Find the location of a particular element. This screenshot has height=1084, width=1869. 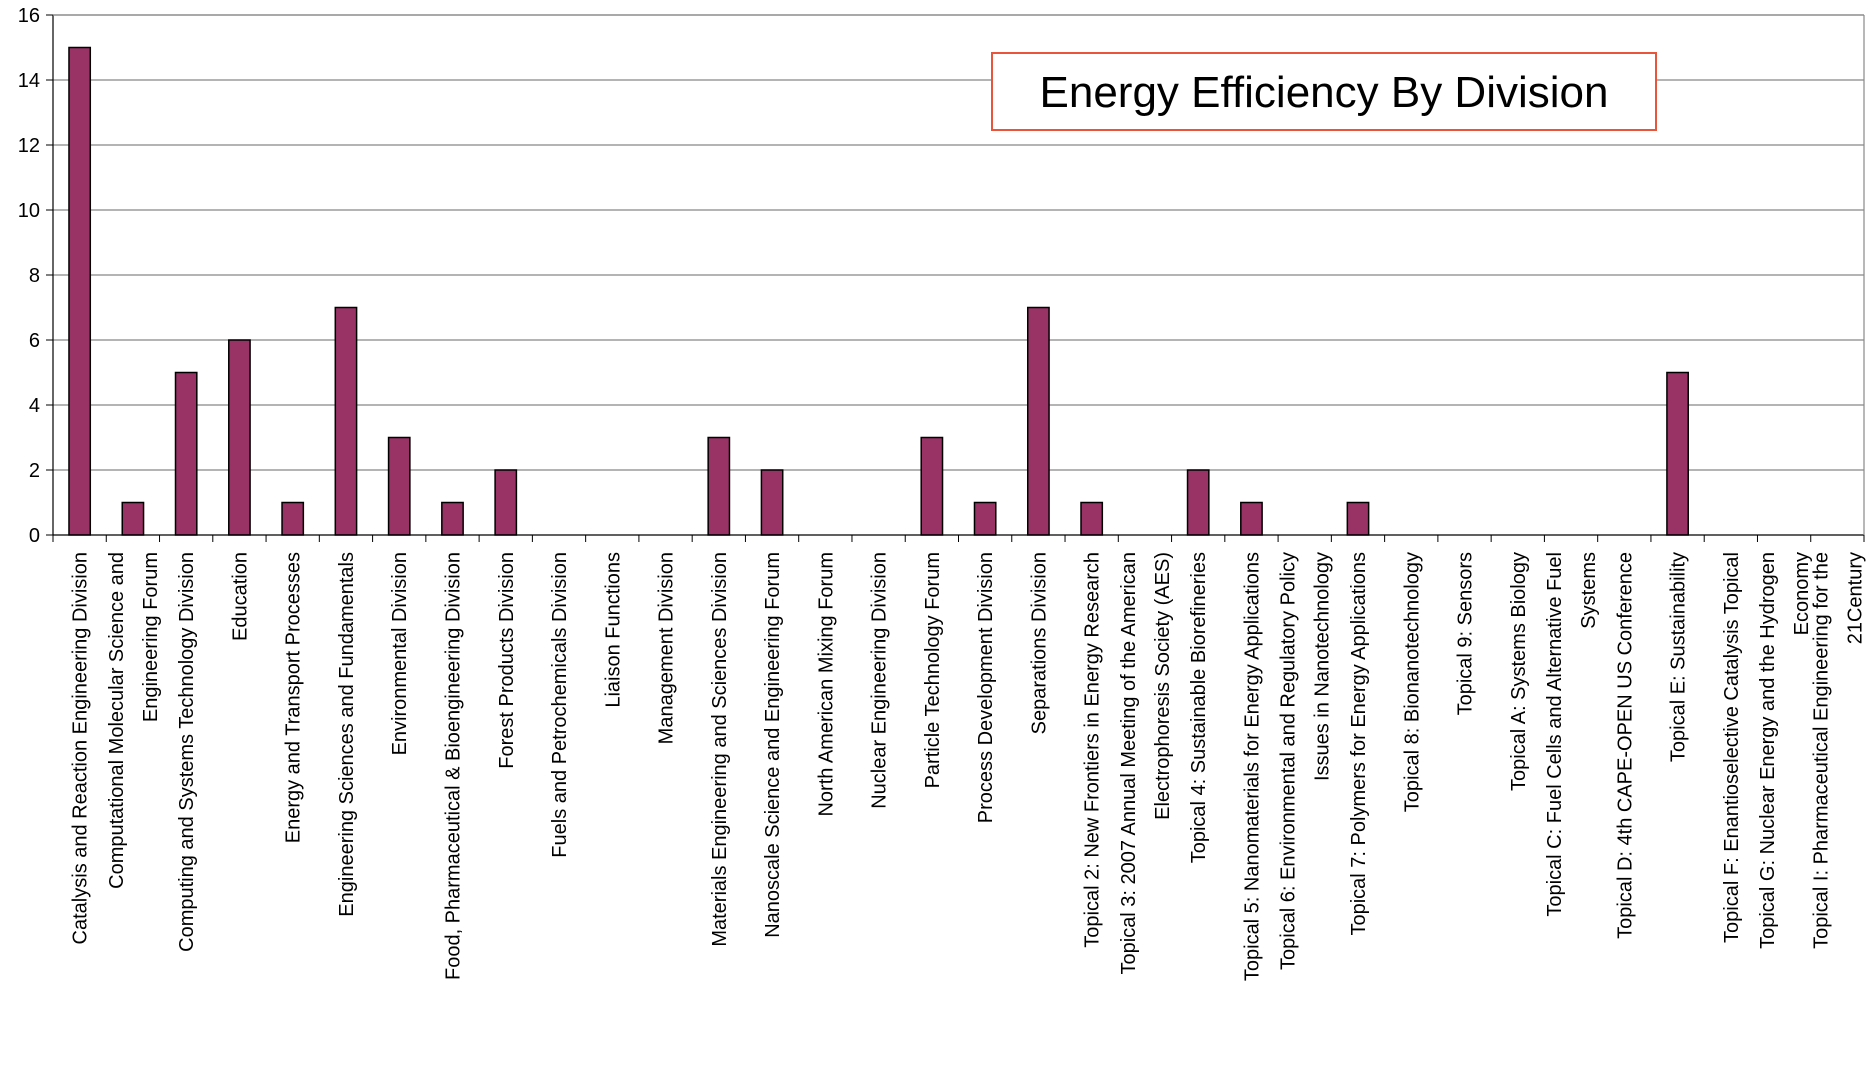

x-category-label: Electrophoresis Society (AES) is located at coordinates (1163, 686).